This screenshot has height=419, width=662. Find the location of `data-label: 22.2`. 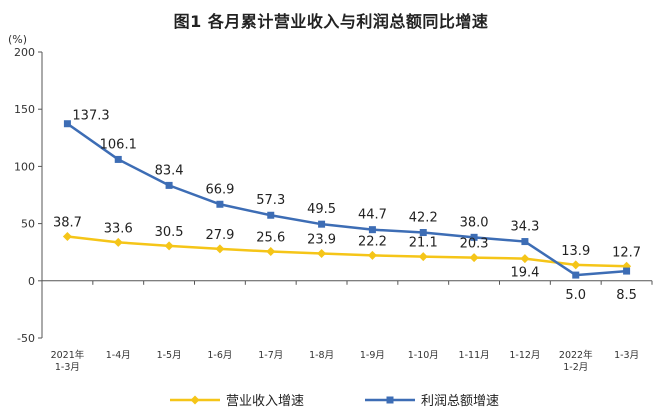

data-label: 22.2 is located at coordinates (372, 241).